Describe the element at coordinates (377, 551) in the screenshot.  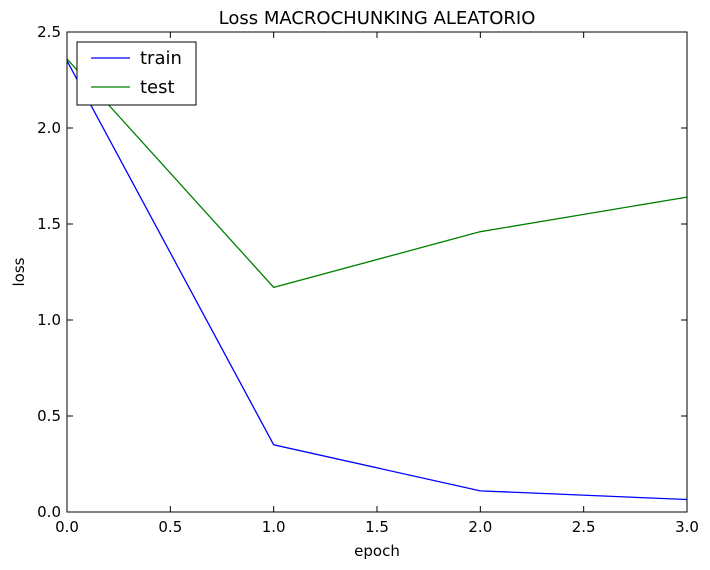
I see `x-axis-label: epoch` at that location.